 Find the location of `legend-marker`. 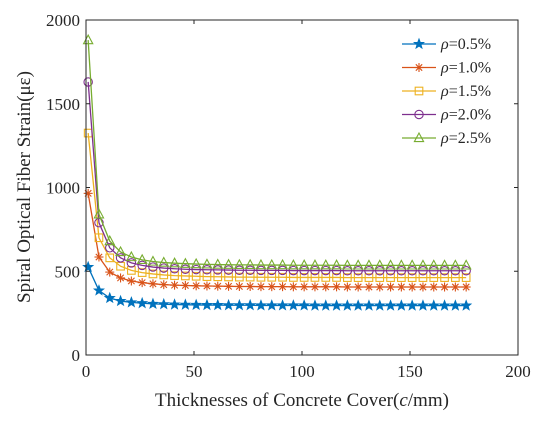

legend-marker is located at coordinates (419, 114).